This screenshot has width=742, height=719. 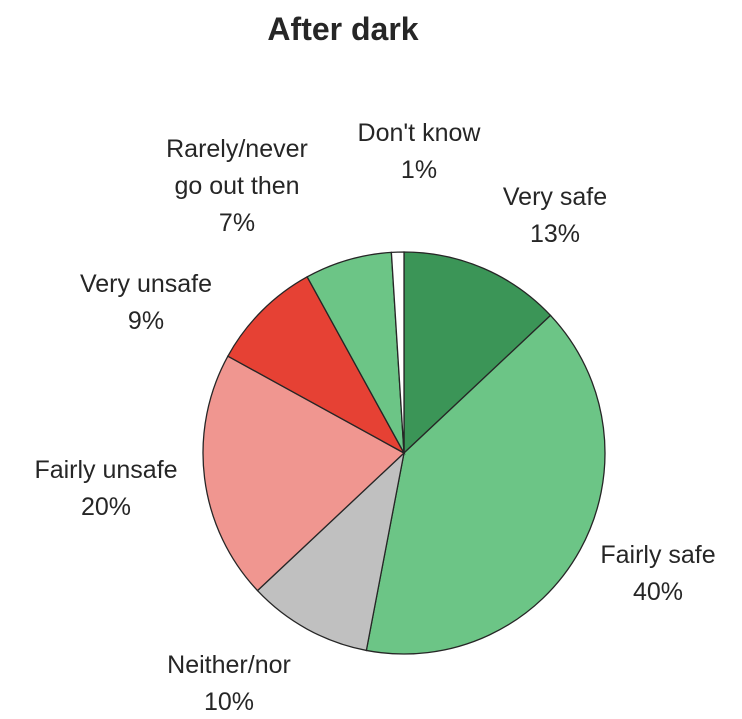 I want to click on slice-label: Very safe 13%, so click(x=555, y=215).